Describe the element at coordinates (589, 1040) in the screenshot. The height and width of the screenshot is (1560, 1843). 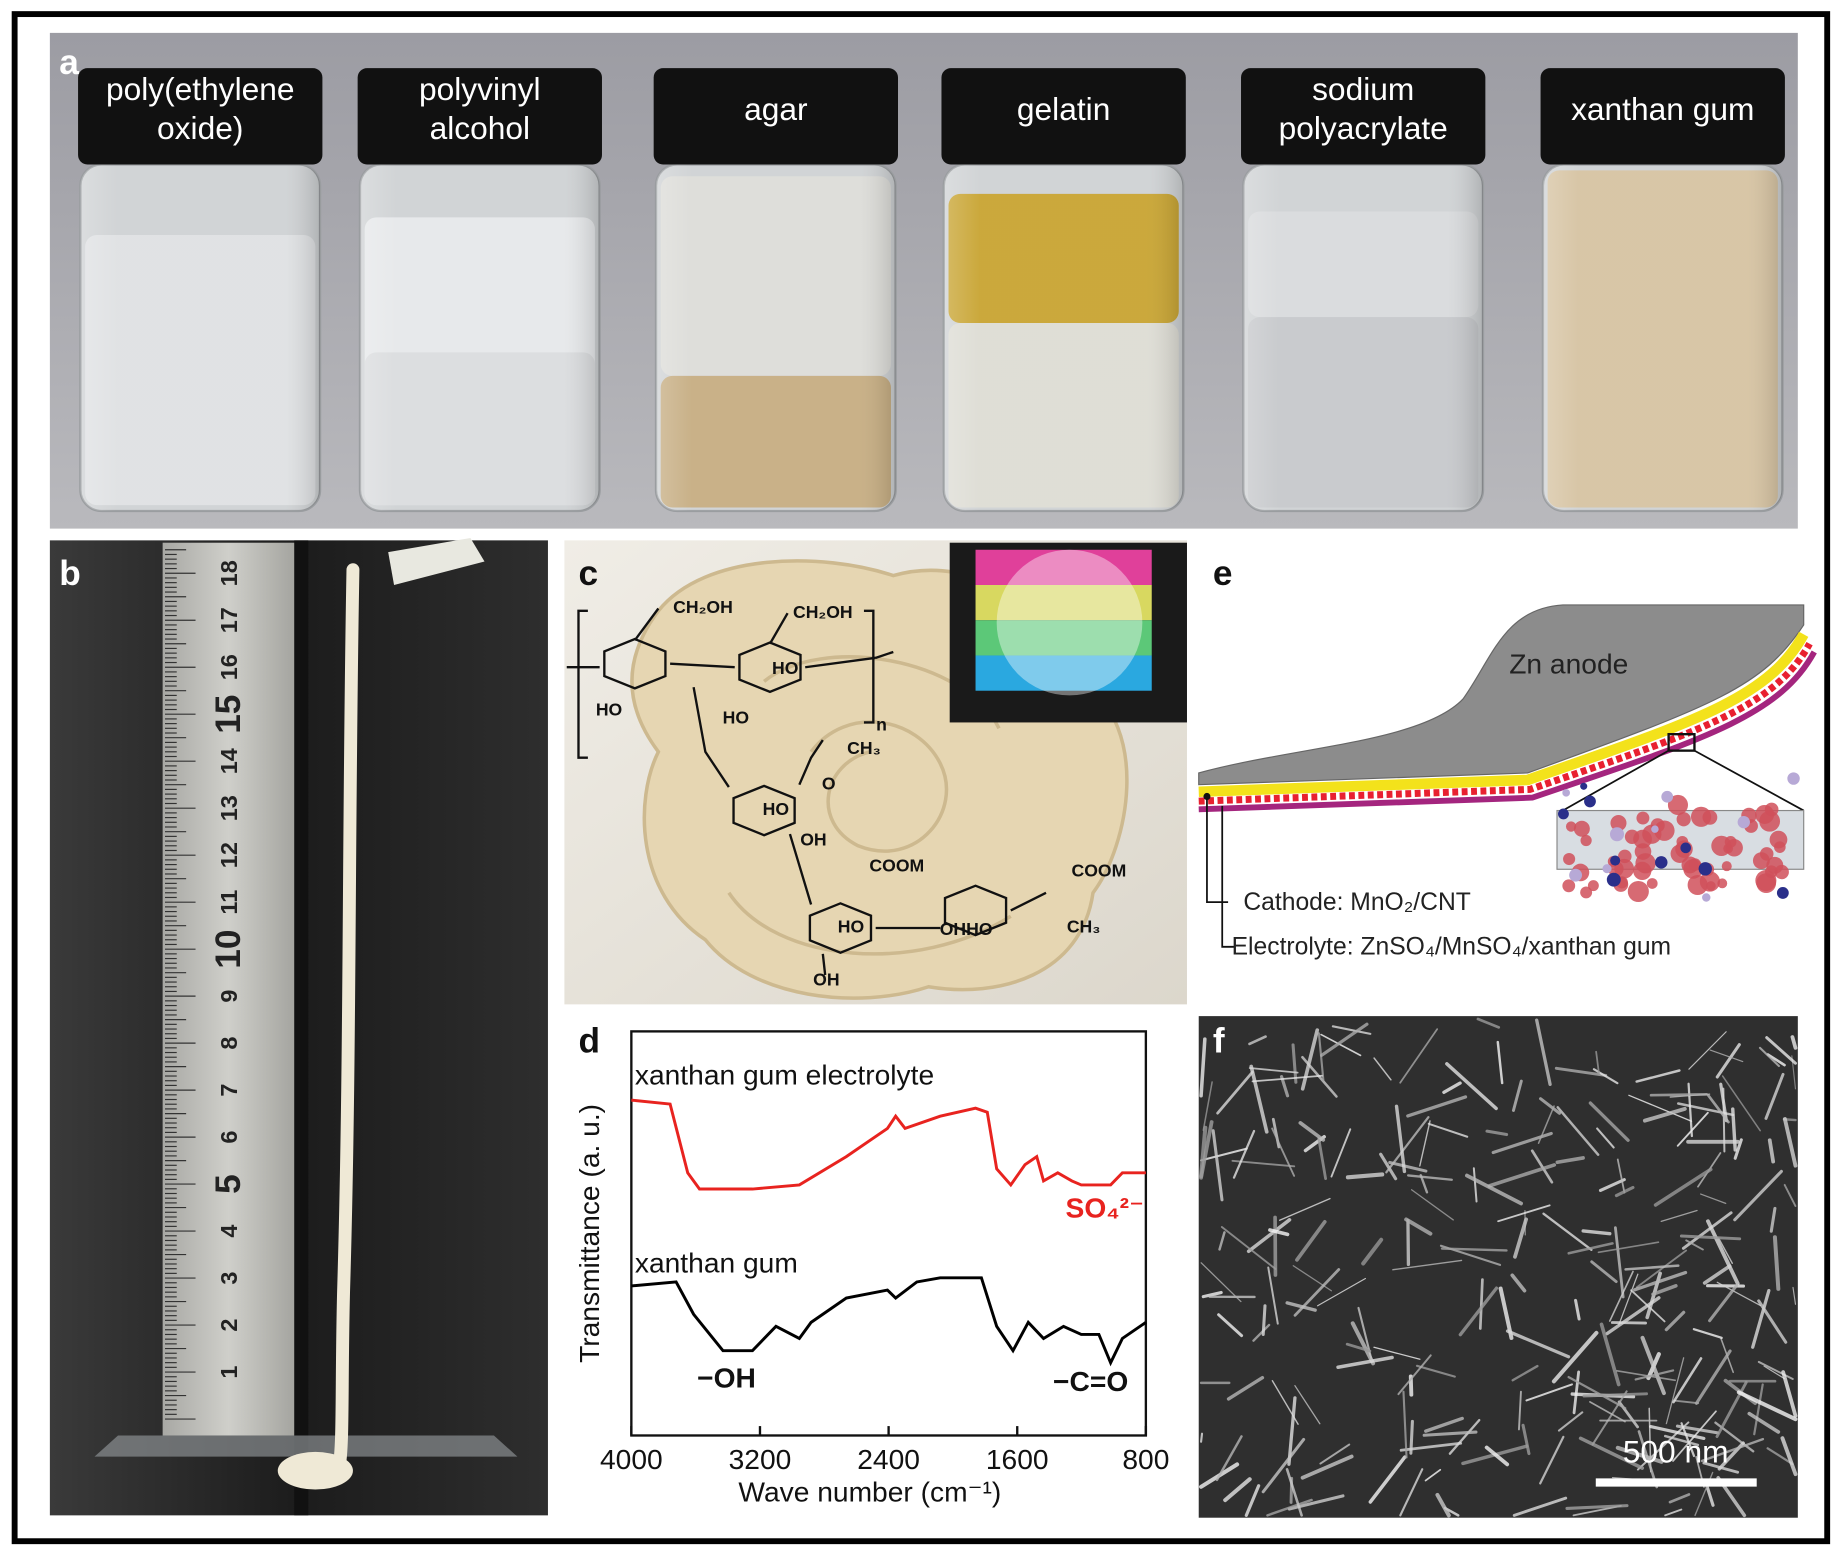
I see `panel-label: d` at that location.